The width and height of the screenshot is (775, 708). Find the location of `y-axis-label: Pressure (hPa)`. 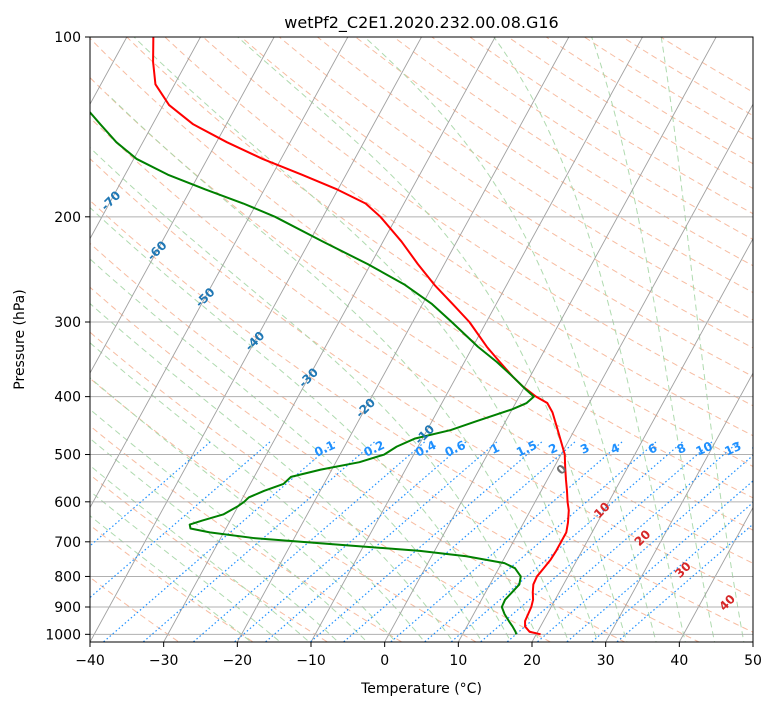

y-axis-label: Pressure (hPa) is located at coordinates (20, 339).